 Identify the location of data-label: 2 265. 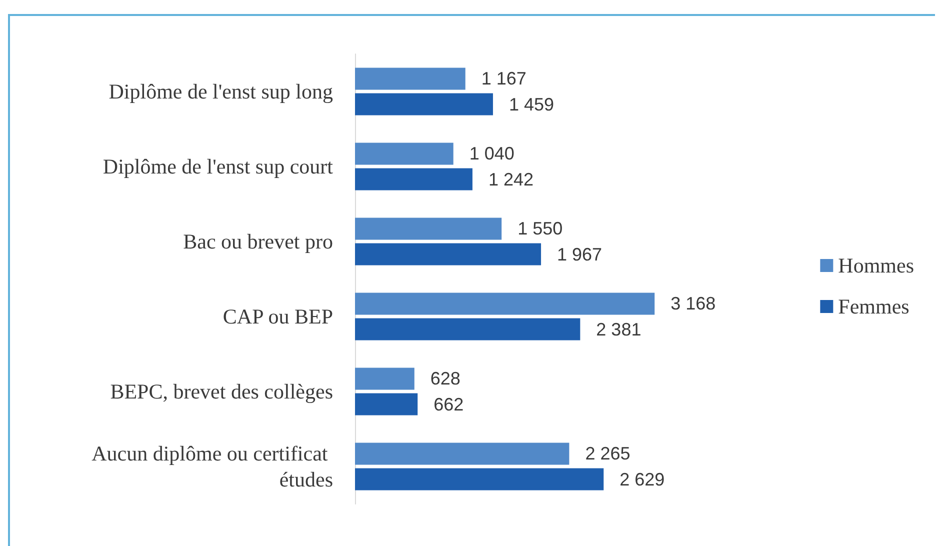
(607, 454).